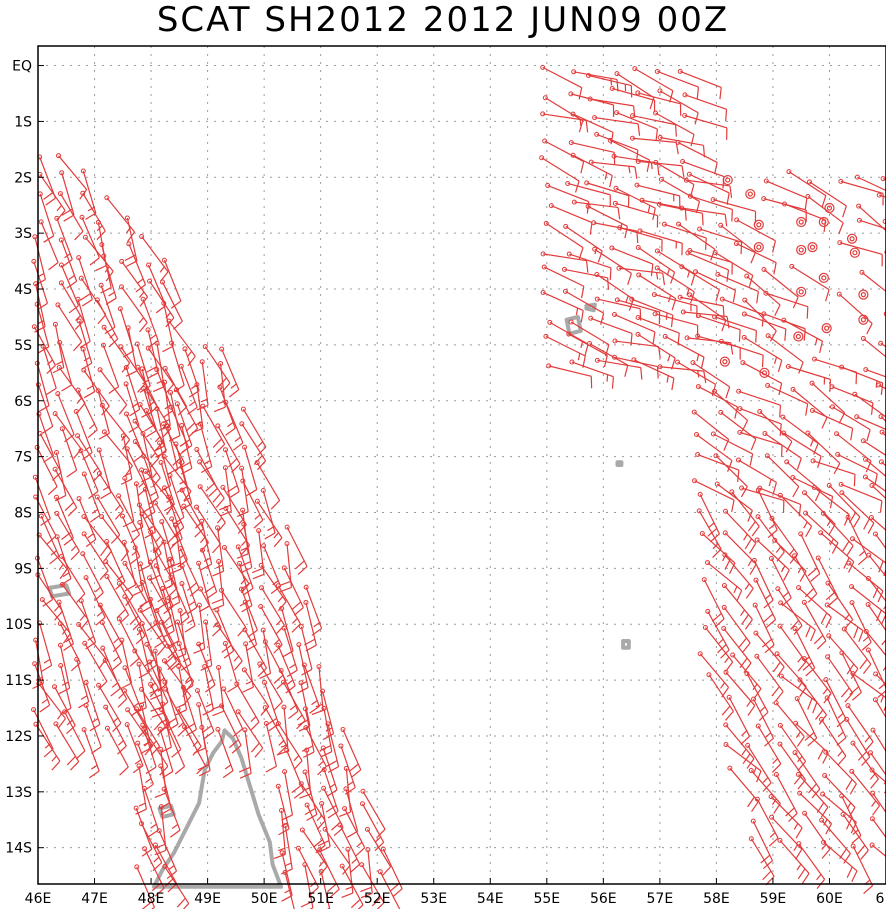 Image resolution: width=886 pixels, height=909 pixels. I want to click on x-tick-label: 60E, so click(829, 899).